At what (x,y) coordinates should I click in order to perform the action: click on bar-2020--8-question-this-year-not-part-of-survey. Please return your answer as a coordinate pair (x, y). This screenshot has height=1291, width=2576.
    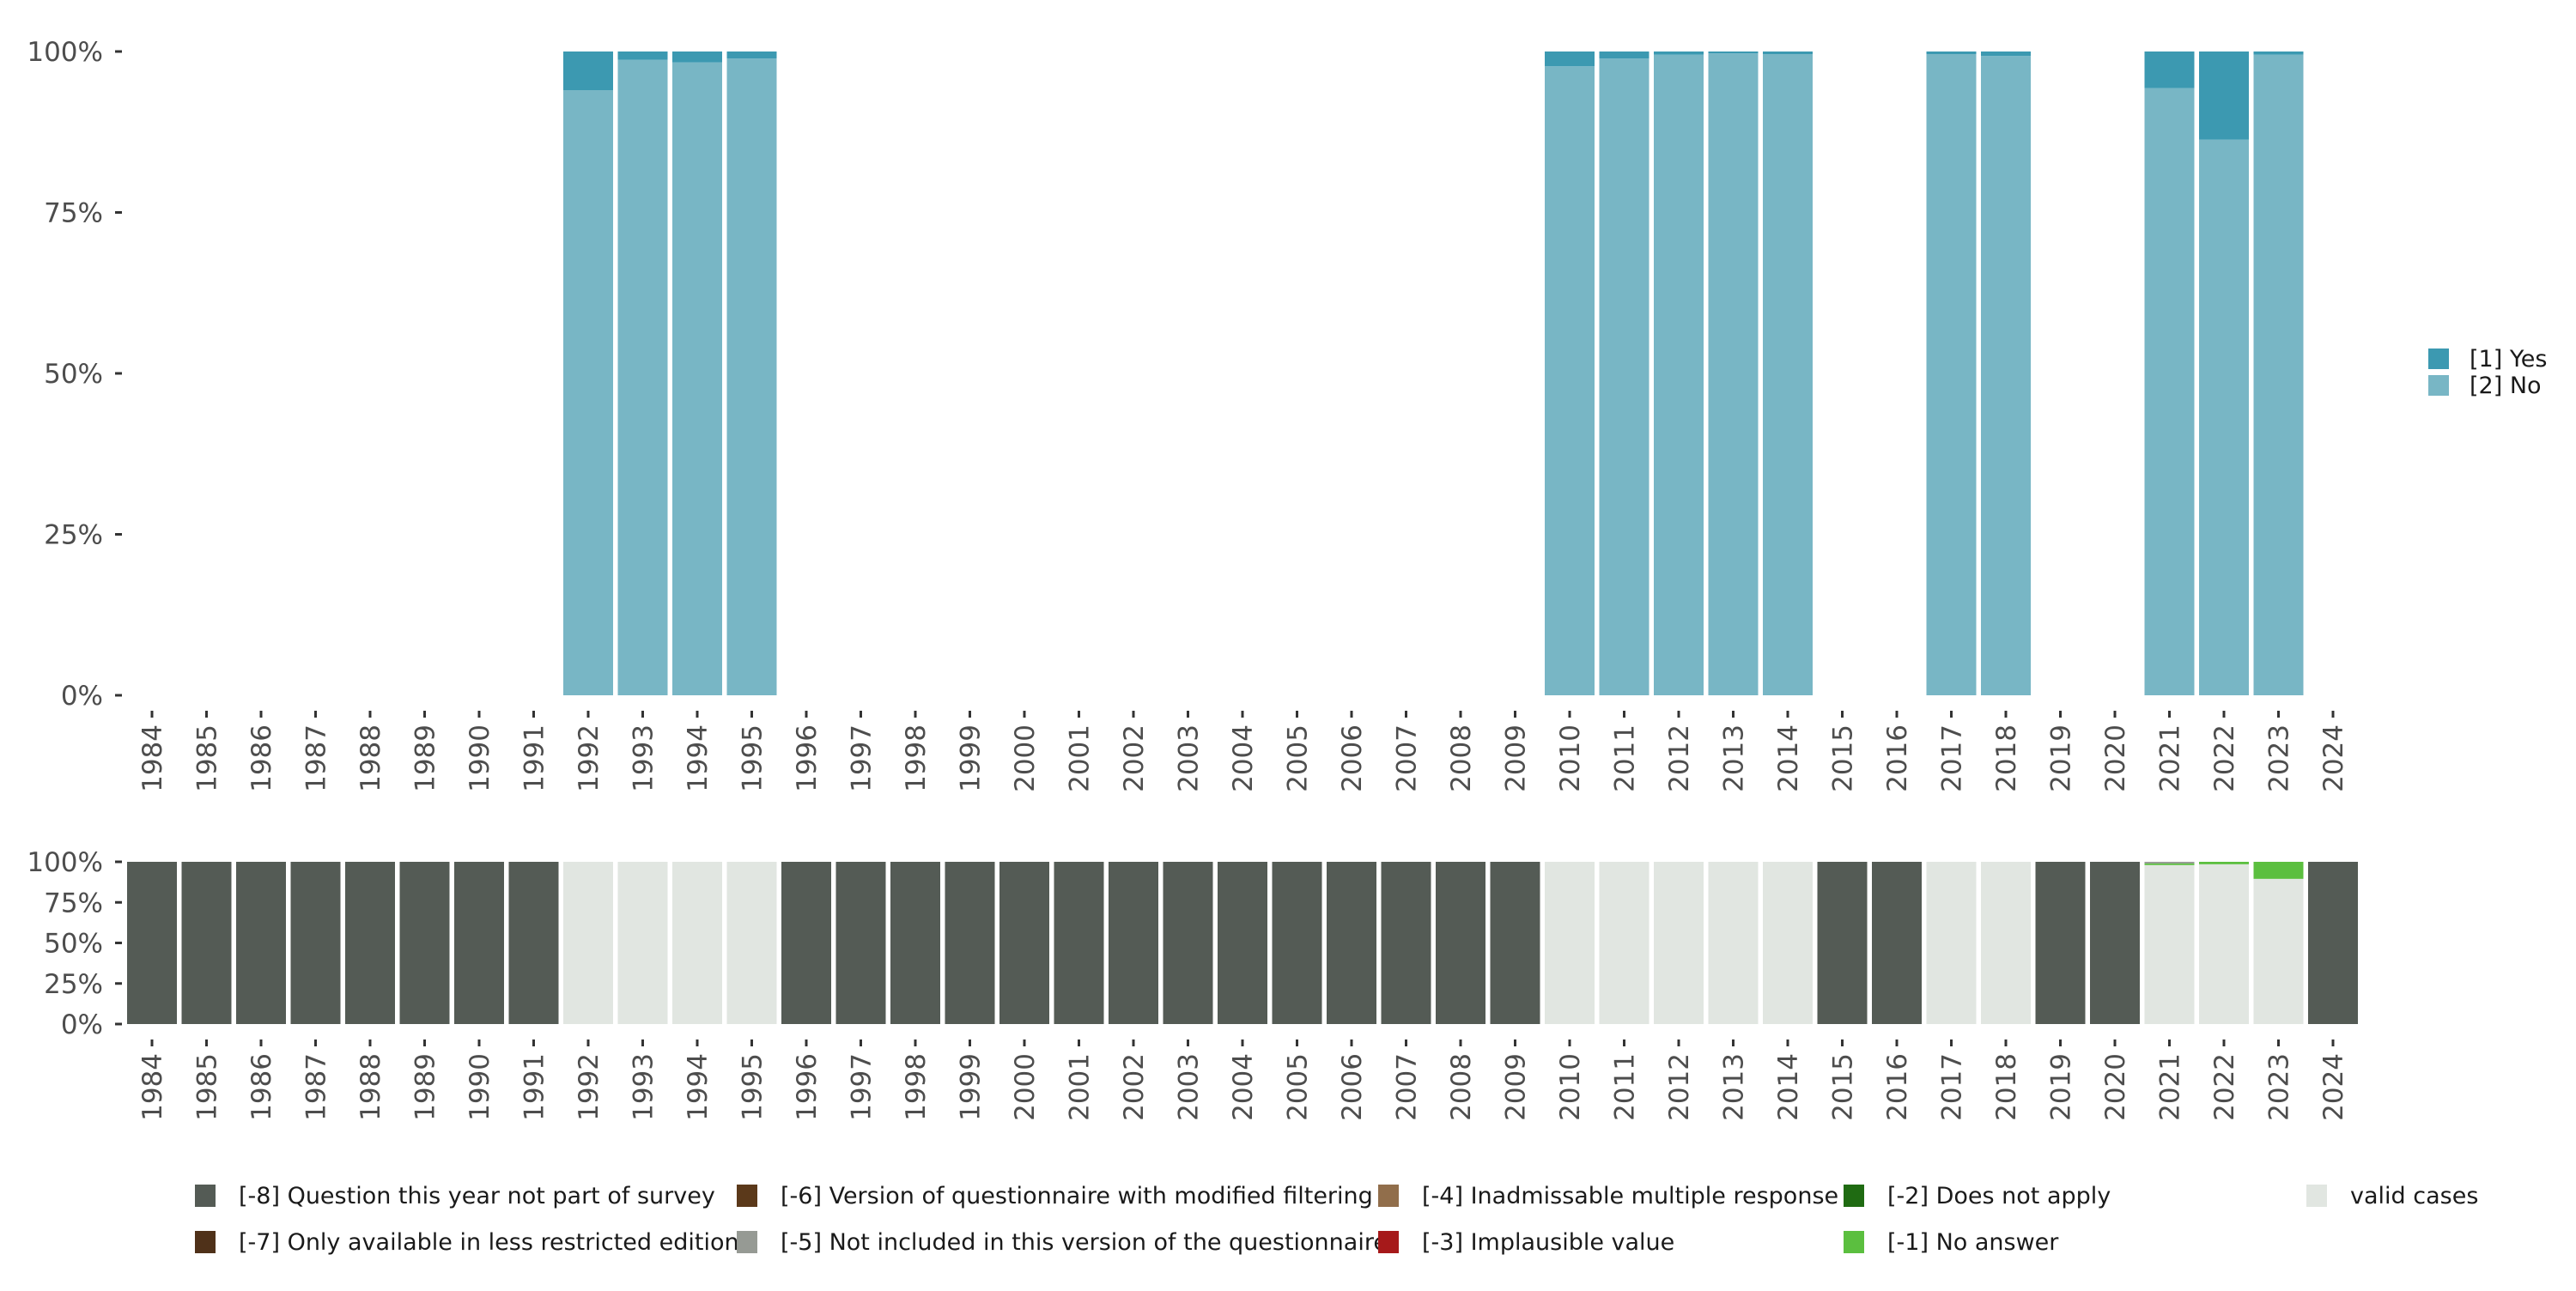
    Looking at the image, I should click on (2115, 943).